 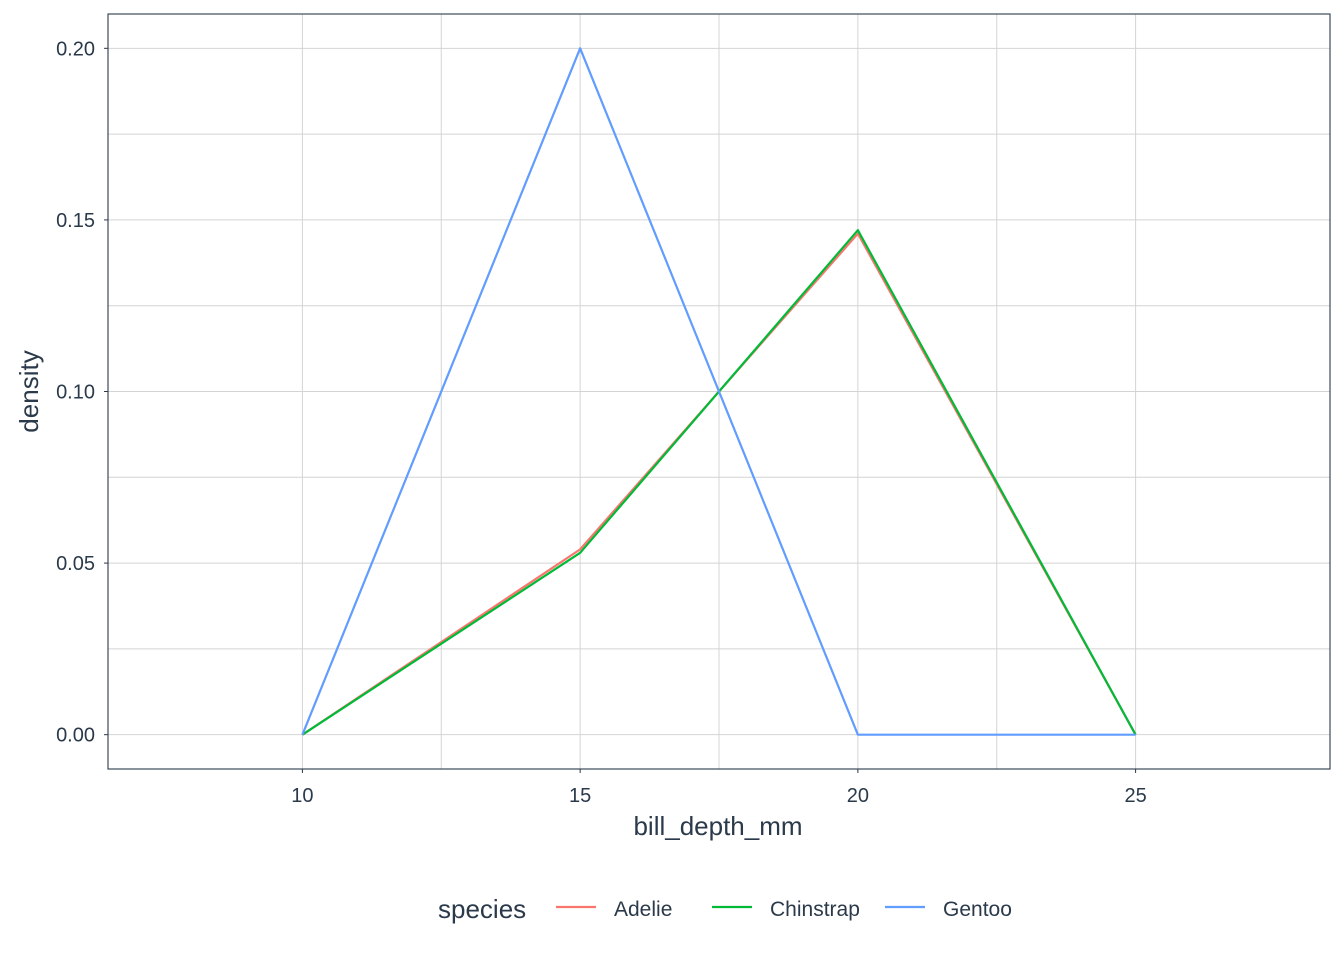 What do you see at coordinates (302, 796) in the screenshot?
I see `x-tick-label: 10` at bounding box center [302, 796].